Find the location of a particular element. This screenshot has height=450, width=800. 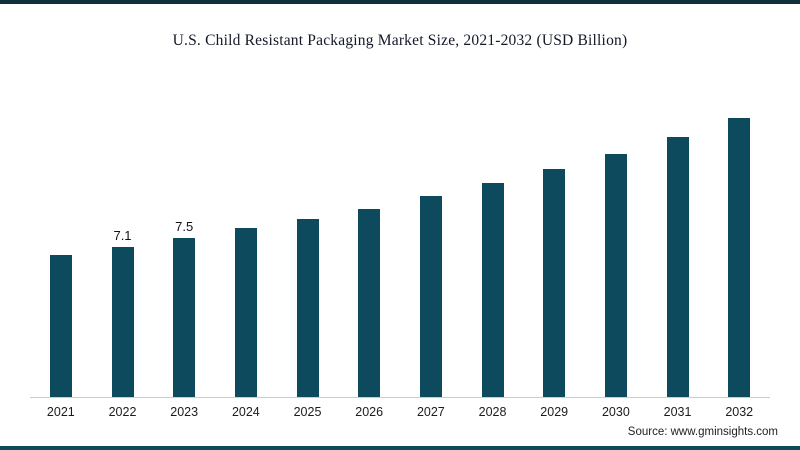

bar-2028 is located at coordinates (492, 290).